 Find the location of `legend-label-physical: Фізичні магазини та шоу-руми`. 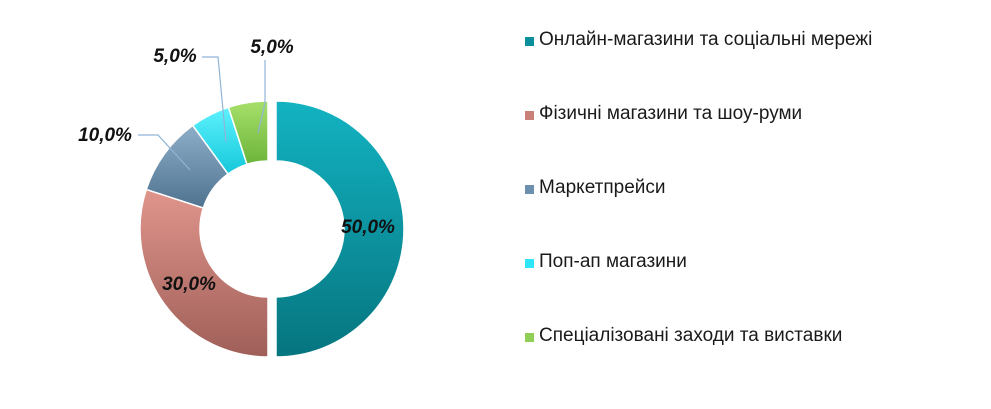

legend-label-physical: Фізичні магазини та шоу-руми is located at coordinates (671, 113).